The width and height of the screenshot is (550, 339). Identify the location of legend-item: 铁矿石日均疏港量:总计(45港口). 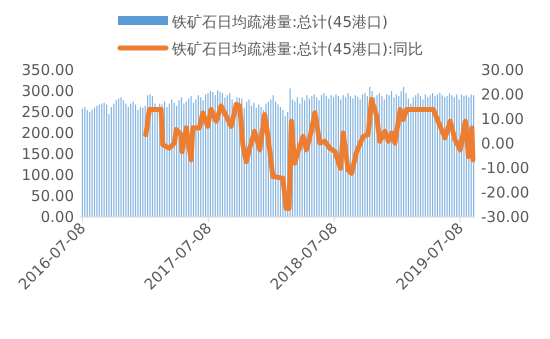
(253, 22).